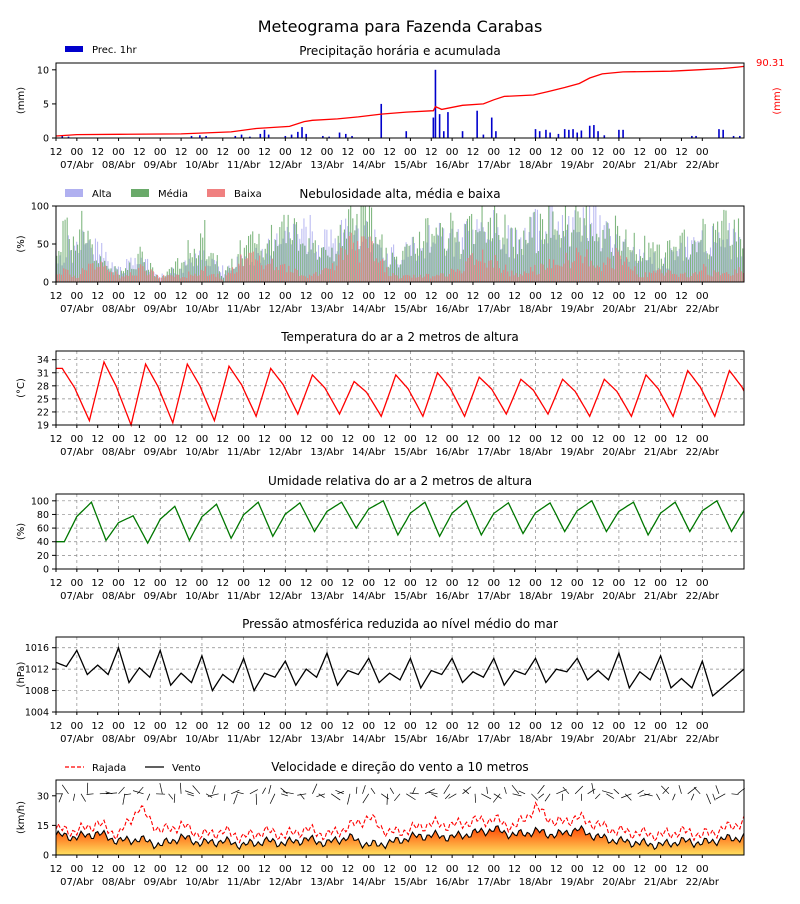 The height and width of the screenshot is (904, 800). What do you see at coordinates (21, 243) in the screenshot?
I see `y-axis-label: (%)` at bounding box center [21, 243].